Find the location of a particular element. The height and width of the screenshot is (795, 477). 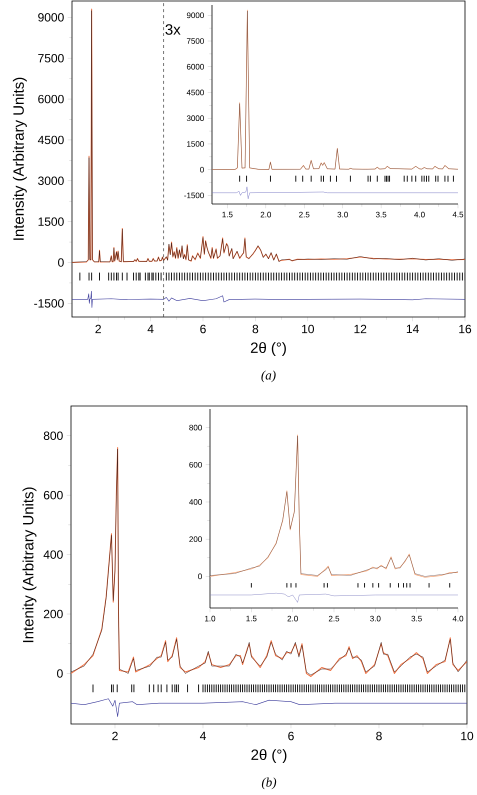

y-tick-label: 6000 is located at coordinates (51, 99).